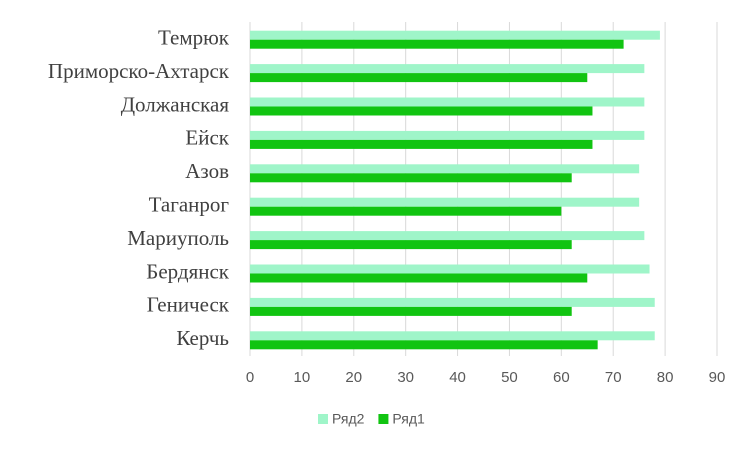 This screenshot has height=450, width=750. What do you see at coordinates (613, 377) in the screenshot?
I see `x-tick-label: 70` at bounding box center [613, 377].